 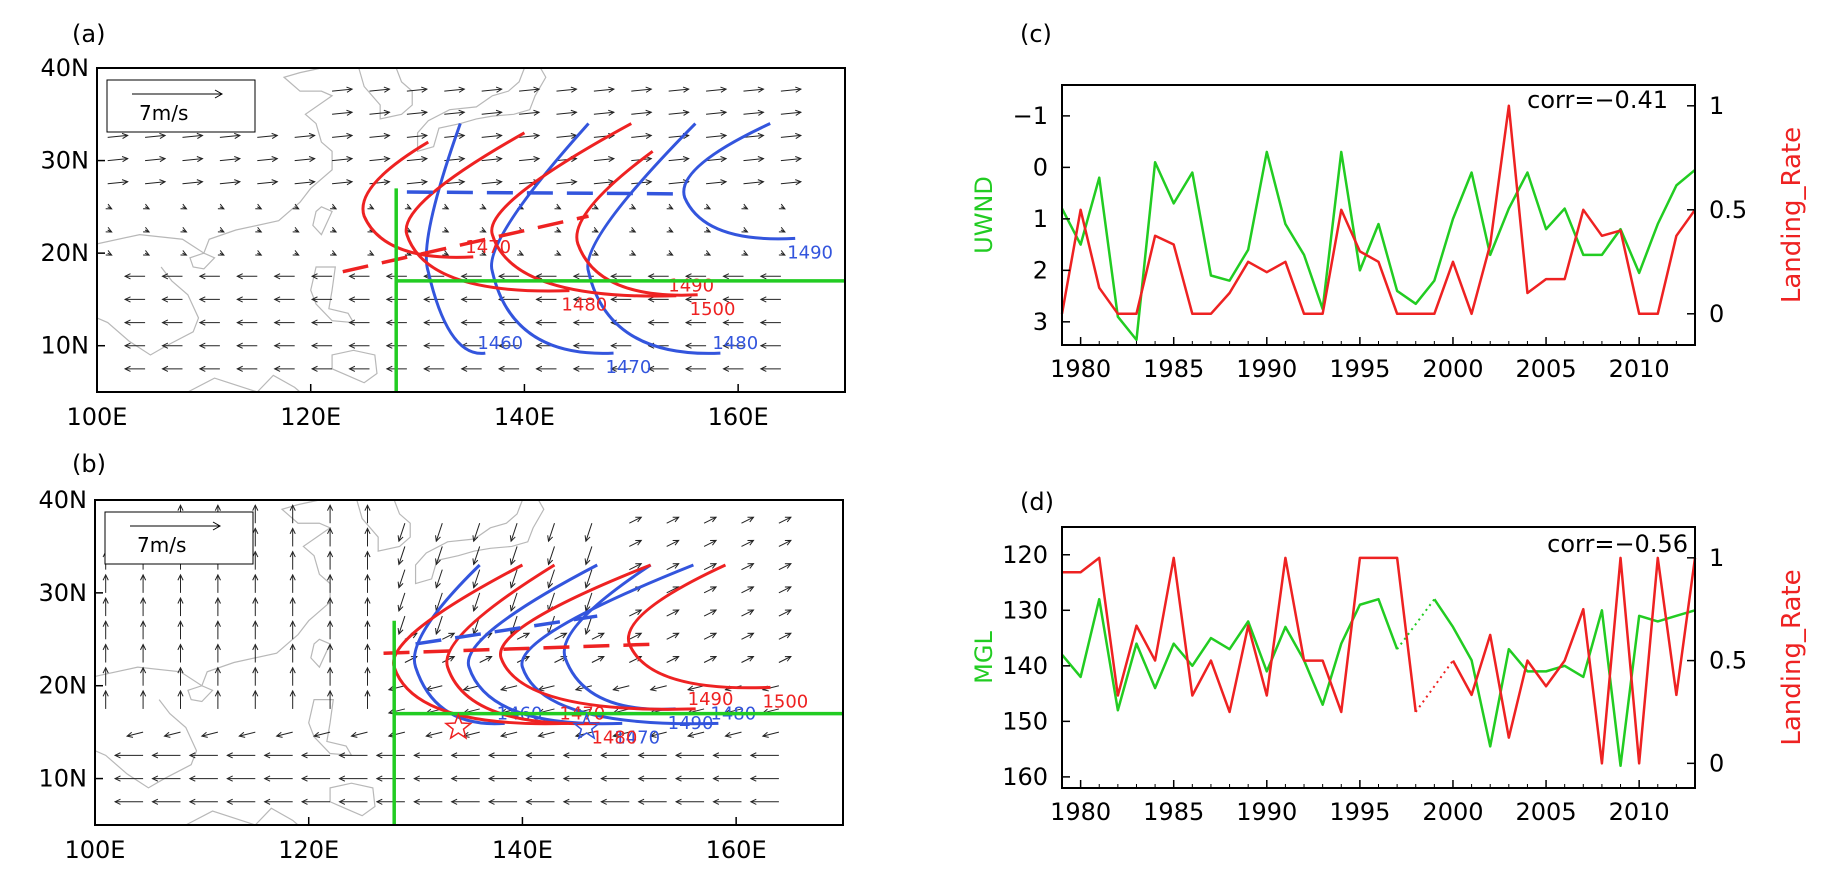 I want to click on y-left-tick-label: 160, so click(x=1025, y=777).